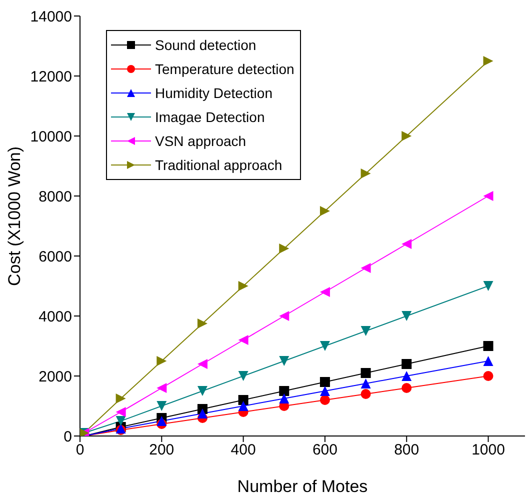 The width and height of the screenshot is (529, 500). Describe the element at coordinates (407, 450) in the screenshot. I see `x-tick-label: 800` at that location.